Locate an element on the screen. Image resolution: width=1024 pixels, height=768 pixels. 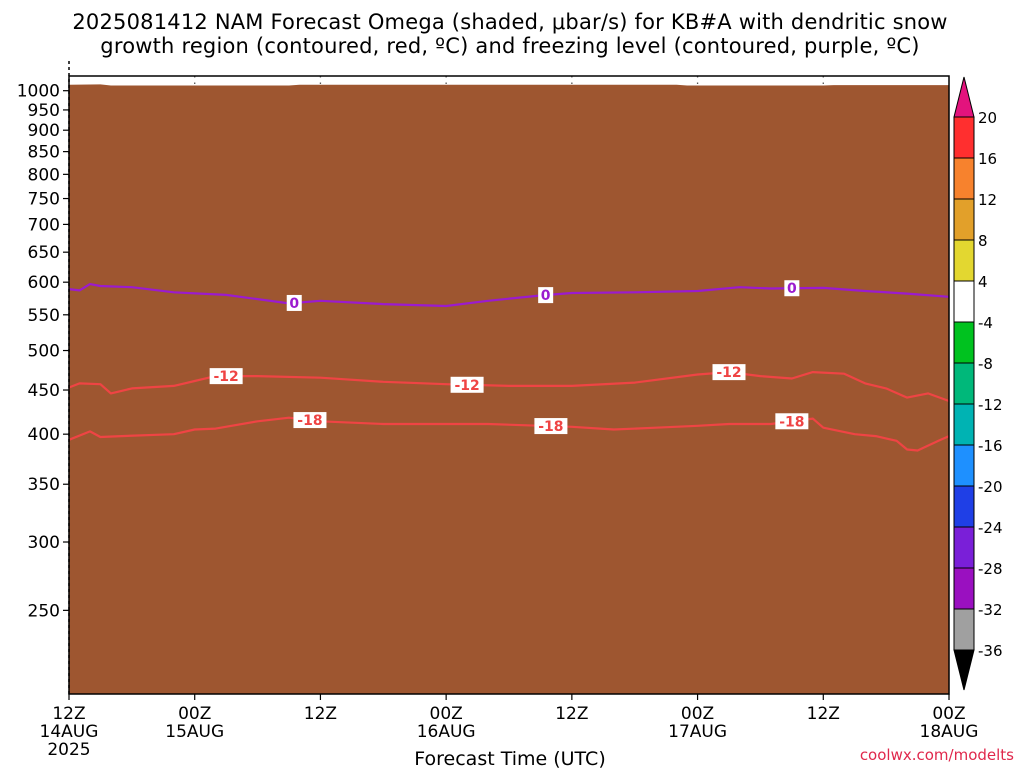
y-tick-label: 700 is located at coordinates (44, 225).